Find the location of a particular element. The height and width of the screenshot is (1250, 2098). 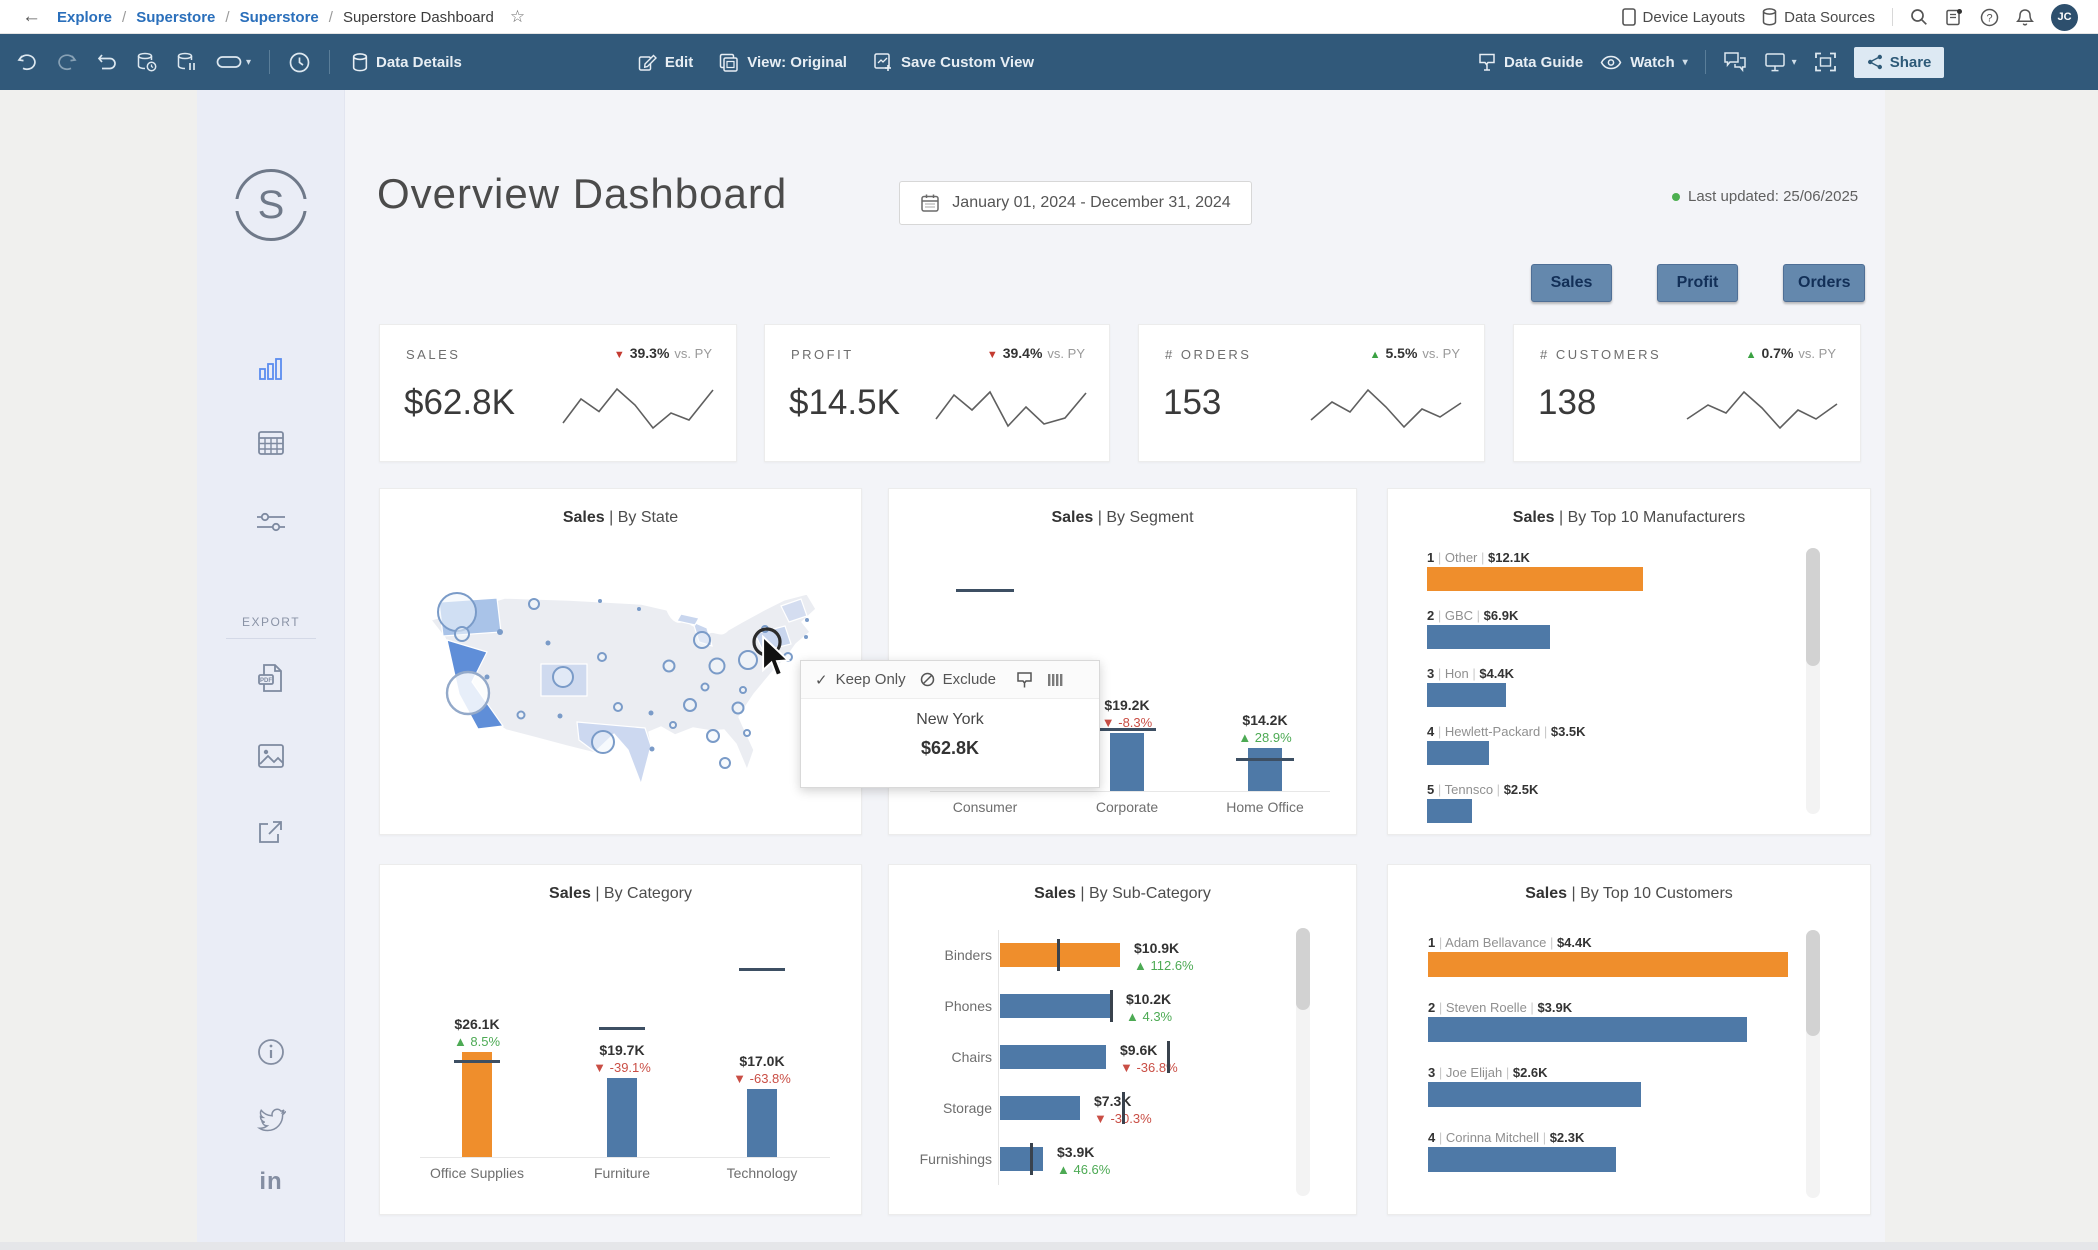

bar-corporate is located at coordinates (1127, 762).